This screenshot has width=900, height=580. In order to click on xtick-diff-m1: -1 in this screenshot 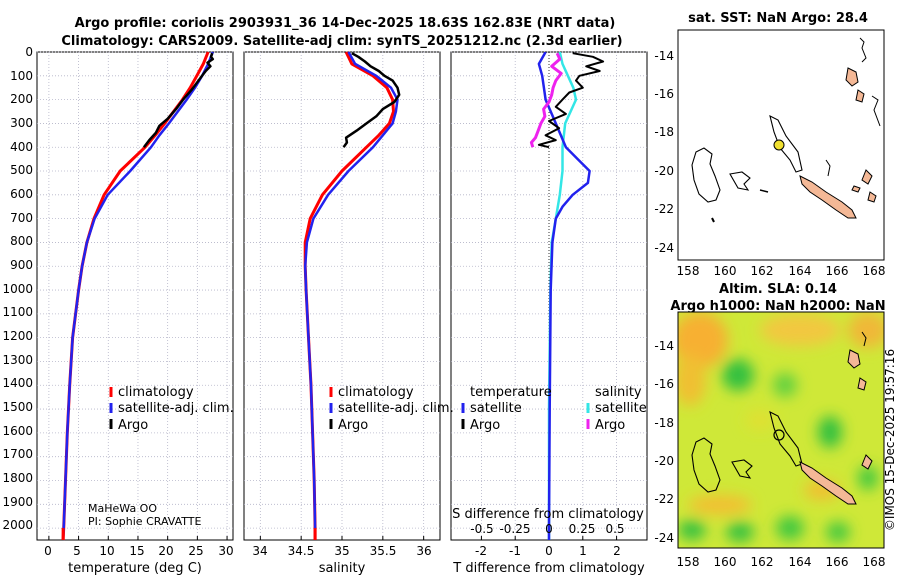, I will do `click(515, 551)`.